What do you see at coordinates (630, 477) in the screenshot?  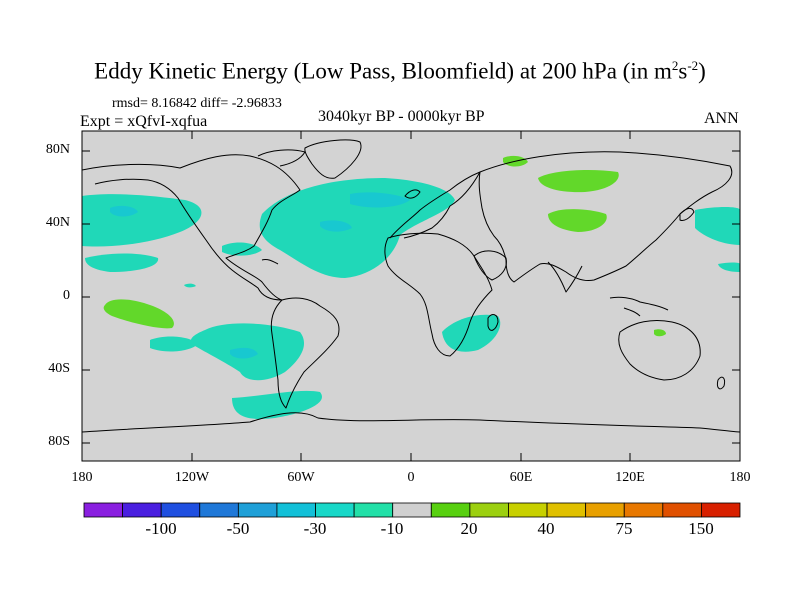 I see `lon-label: 120E` at bounding box center [630, 477].